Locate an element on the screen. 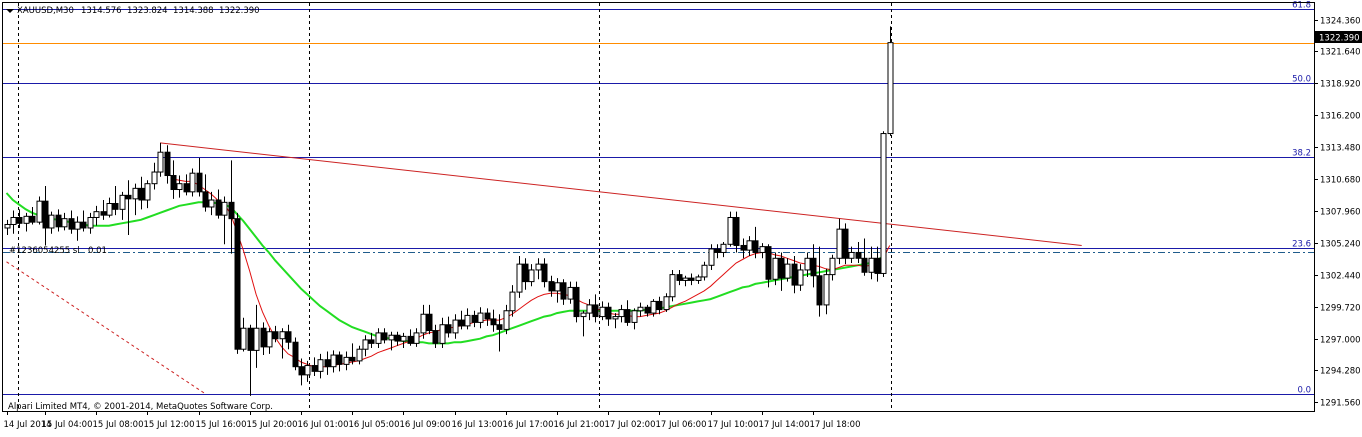  time-tick-label: 15 Jul 08:00 is located at coordinates (118, 425).